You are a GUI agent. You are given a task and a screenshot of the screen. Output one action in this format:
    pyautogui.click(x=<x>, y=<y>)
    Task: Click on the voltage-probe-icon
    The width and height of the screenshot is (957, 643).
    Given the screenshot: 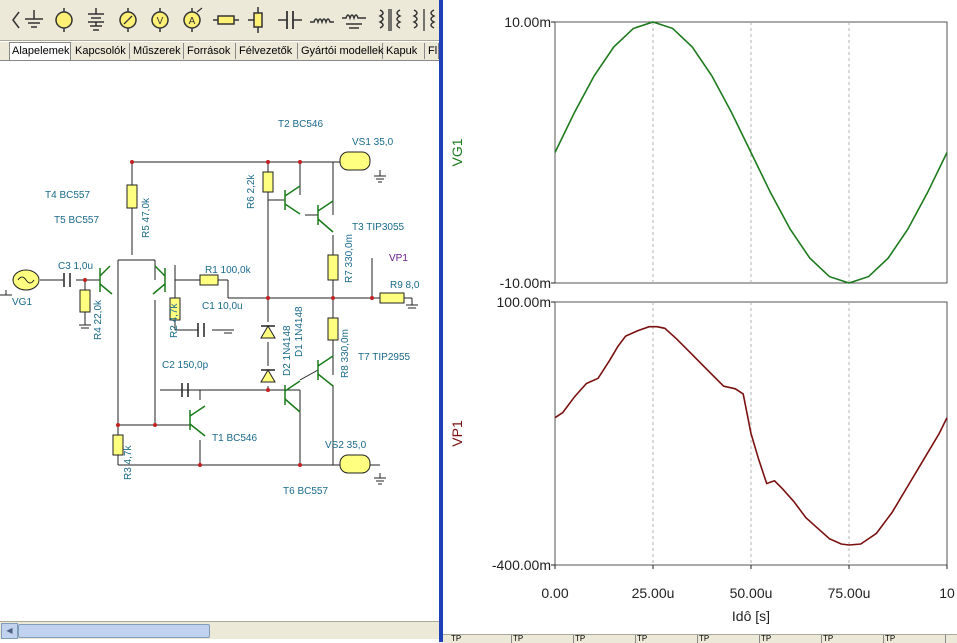 What is the action you would take?
    pyautogui.click(x=64, y=20)
    